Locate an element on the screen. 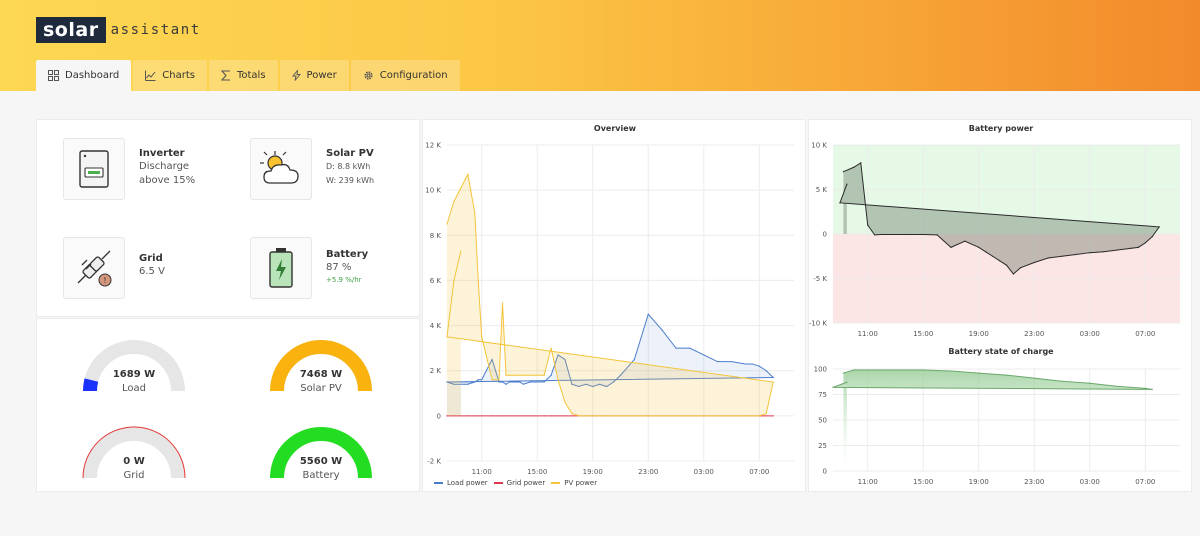  tab-label: Dashboard is located at coordinates (92, 75).